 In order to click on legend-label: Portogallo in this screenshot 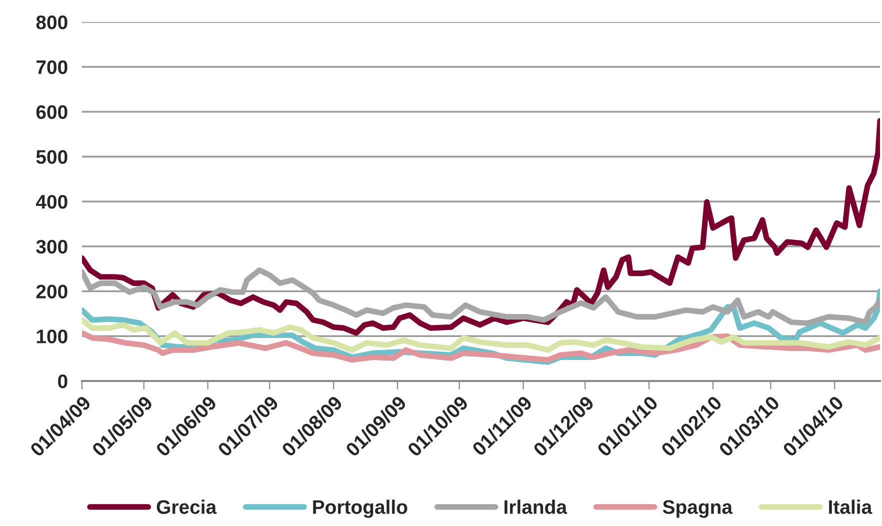, I will do `click(360, 509)`.